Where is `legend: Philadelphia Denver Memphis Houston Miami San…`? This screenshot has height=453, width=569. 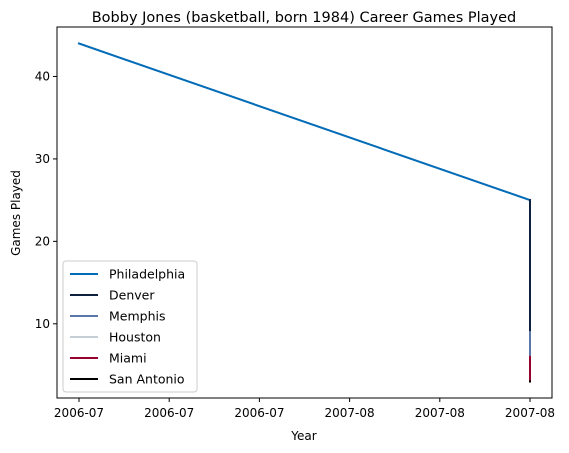
legend: Philadelphia Denver Memphis Houston Miami San… is located at coordinates (130, 326).